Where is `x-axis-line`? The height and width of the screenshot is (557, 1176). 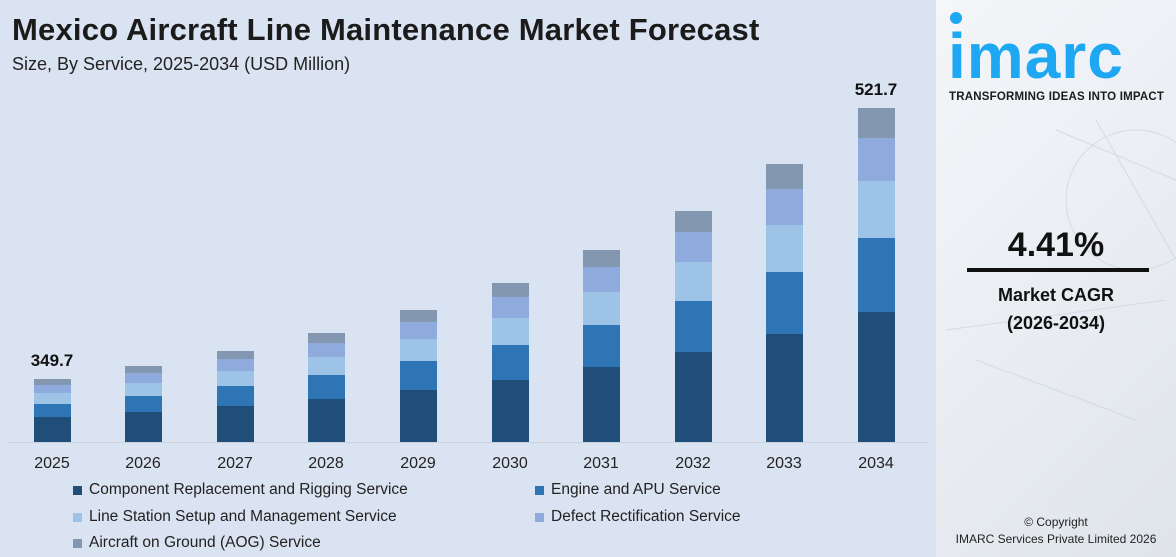
x-axis-line is located at coordinates (468, 442).